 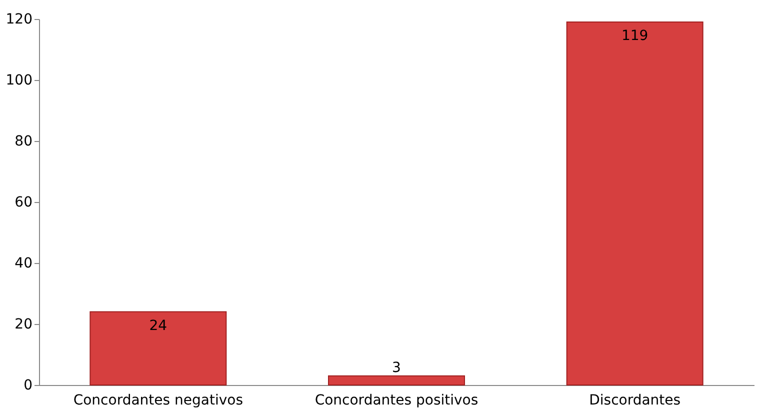 I want to click on y-tick-label: 60, so click(x=23, y=202).